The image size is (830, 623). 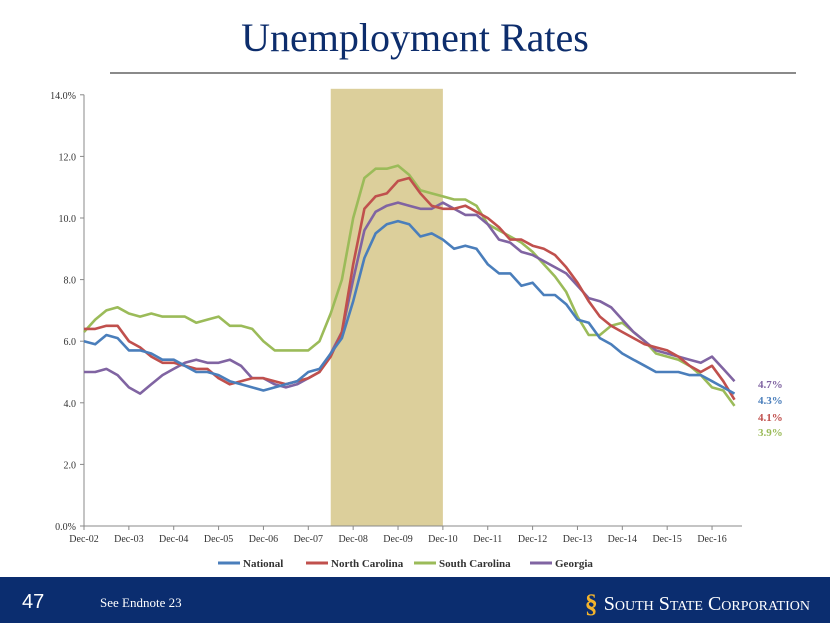 I want to click on end-label-south-carolina: 3.9%, so click(x=770, y=433).